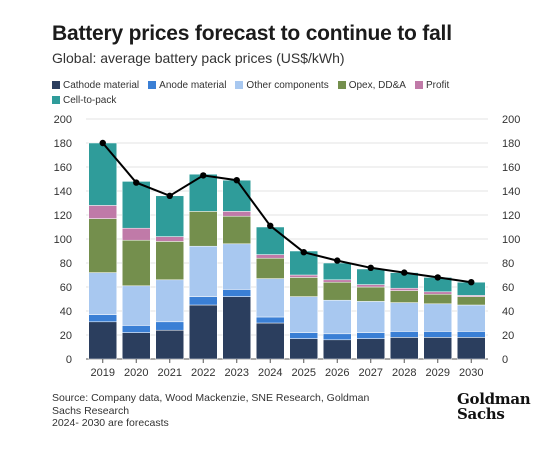 The image size is (560, 458). What do you see at coordinates (63, 168) in the screenshot?
I see `y-tick-label-left: 160` at bounding box center [63, 168].